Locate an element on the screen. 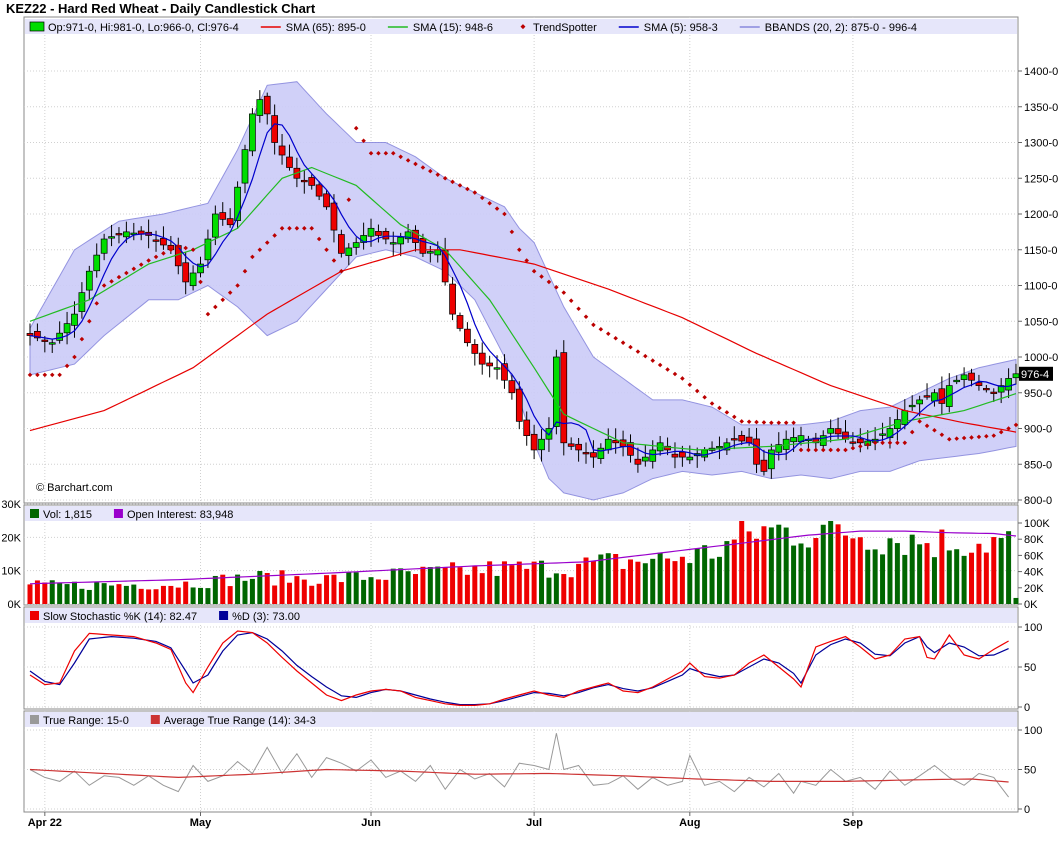 Image resolution: width=1060 pixels, height=851 pixels. panel-stoch is located at coordinates (521, 658).